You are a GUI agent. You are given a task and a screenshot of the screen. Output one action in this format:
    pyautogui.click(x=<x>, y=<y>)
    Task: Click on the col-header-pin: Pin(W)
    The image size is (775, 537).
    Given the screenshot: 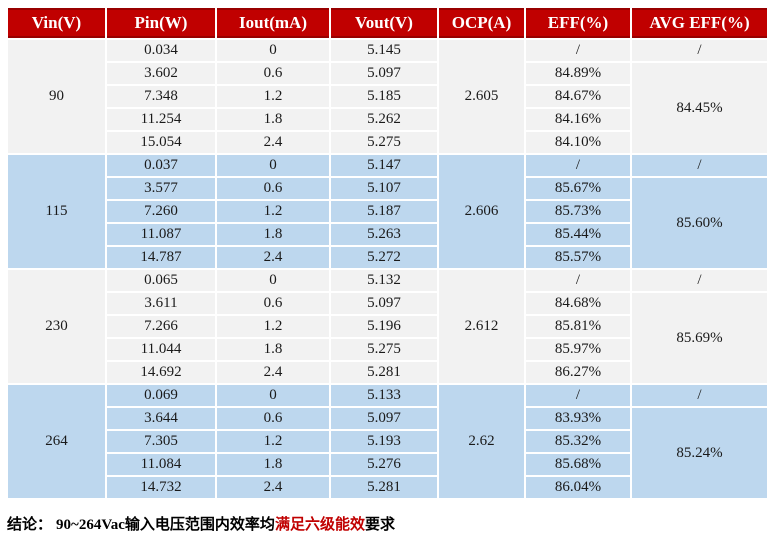 What is the action you would take?
    pyautogui.click(x=161, y=23)
    